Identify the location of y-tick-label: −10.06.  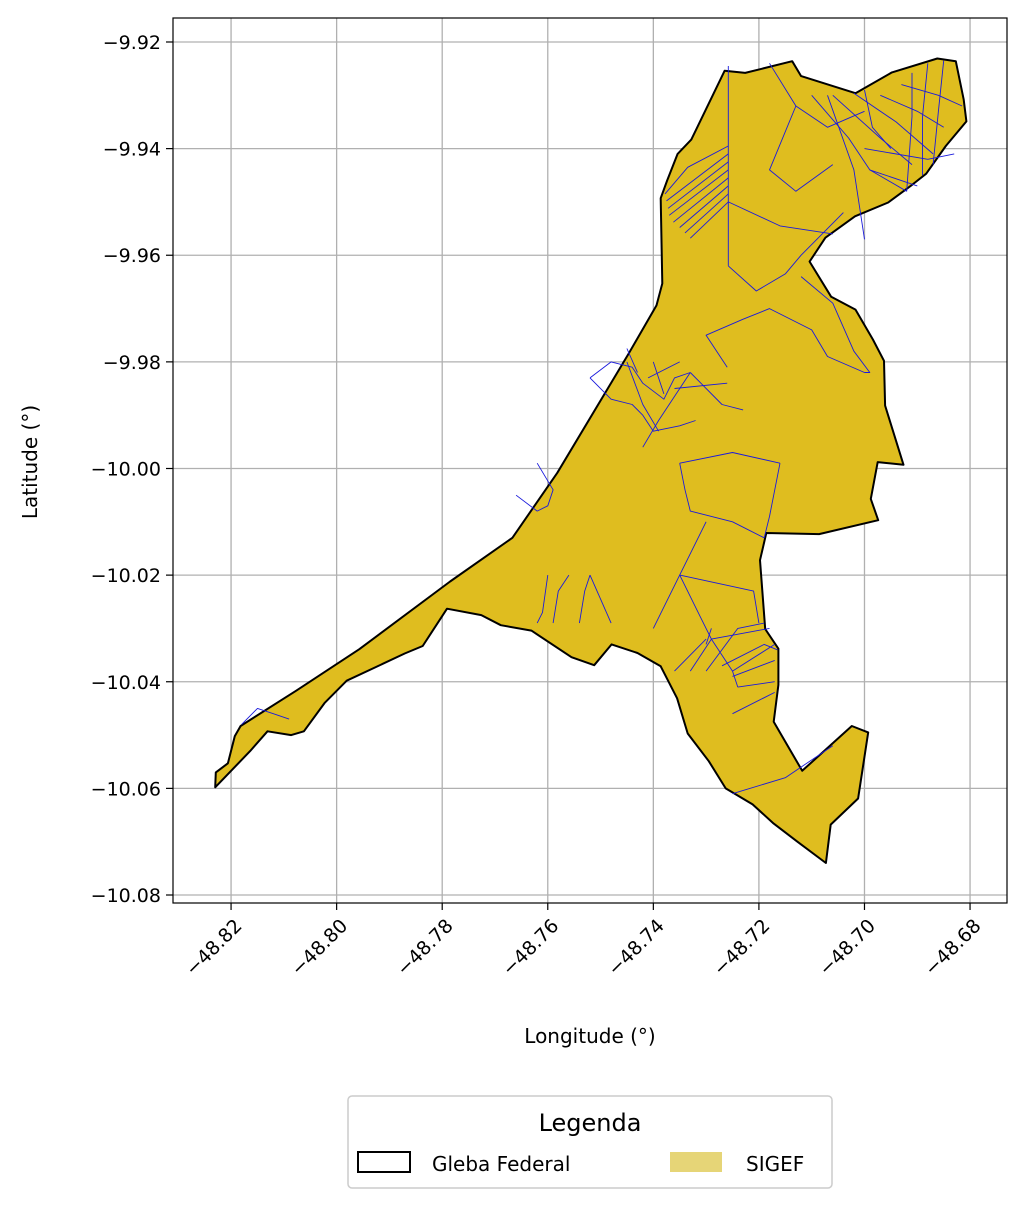
(126, 789).